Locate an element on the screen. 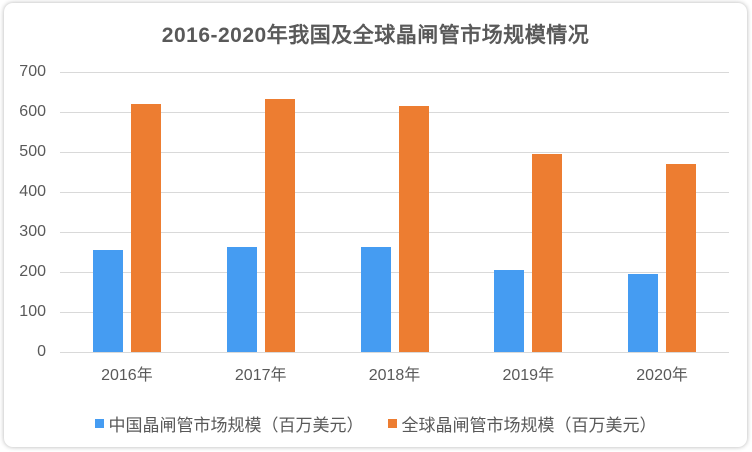 The image size is (752, 452). bar-china-2018年 is located at coordinates (375, 299).